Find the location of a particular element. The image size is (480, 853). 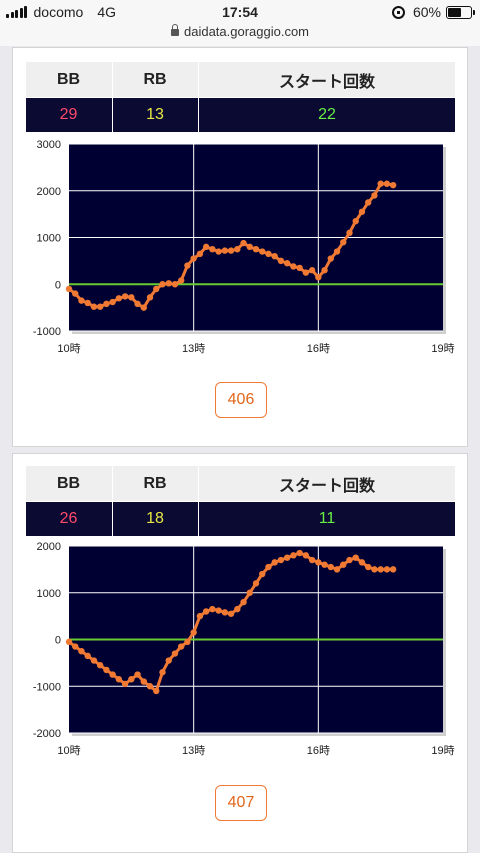

status-right: 60% is located at coordinates (433, 12).